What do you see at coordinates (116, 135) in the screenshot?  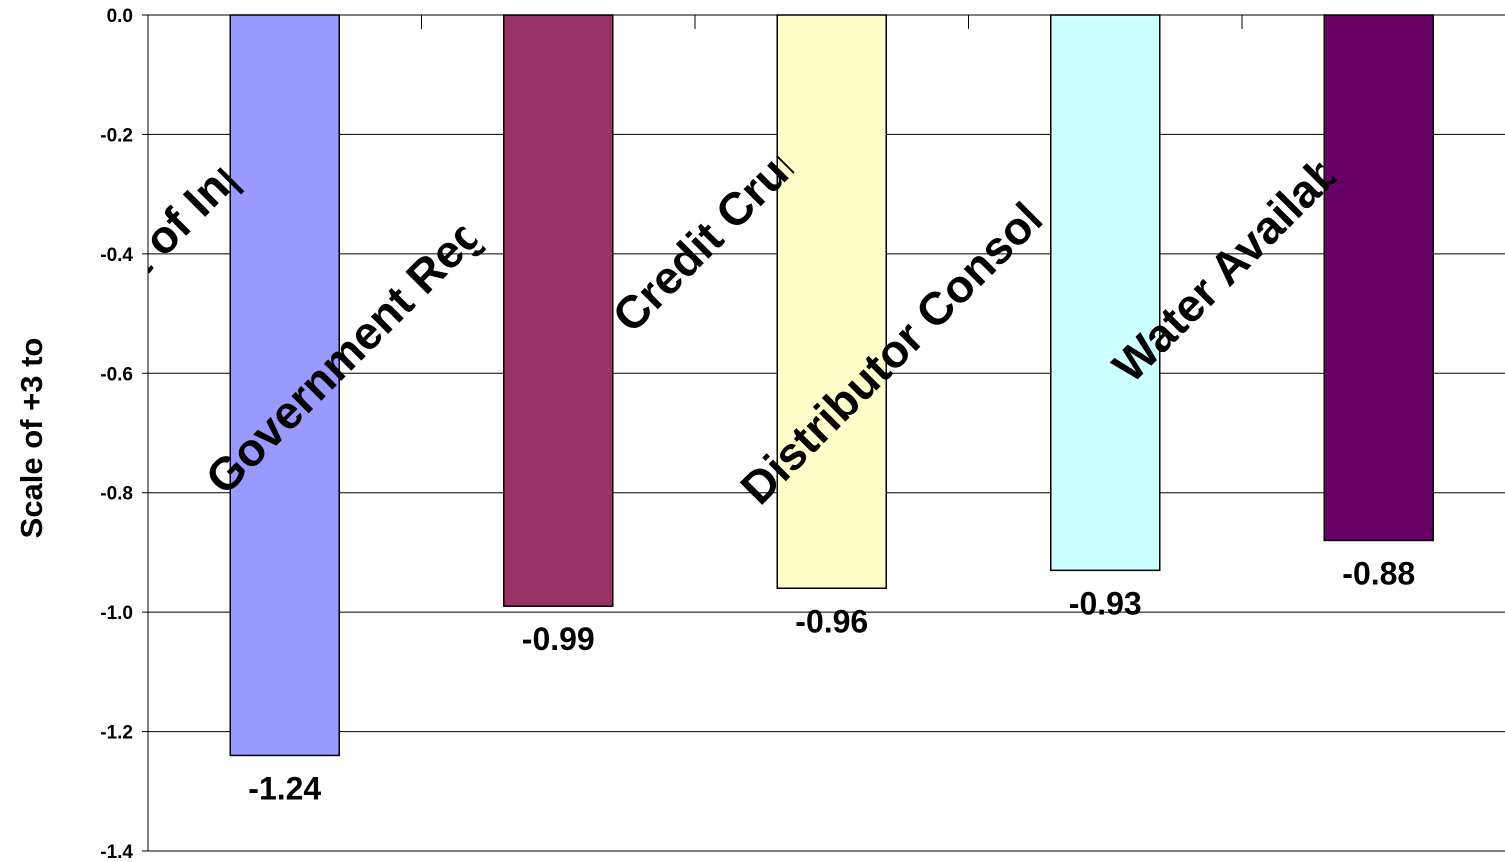 I see `y-tick-label: -0.2` at bounding box center [116, 135].